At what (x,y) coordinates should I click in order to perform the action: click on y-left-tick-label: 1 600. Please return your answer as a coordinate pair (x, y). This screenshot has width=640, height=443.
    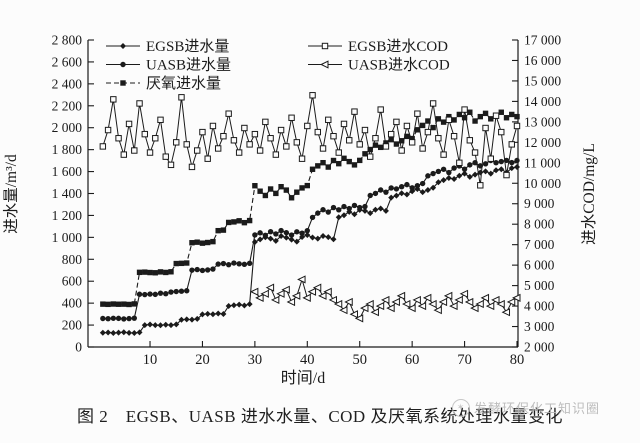
    Looking at the image, I should click on (67, 171).